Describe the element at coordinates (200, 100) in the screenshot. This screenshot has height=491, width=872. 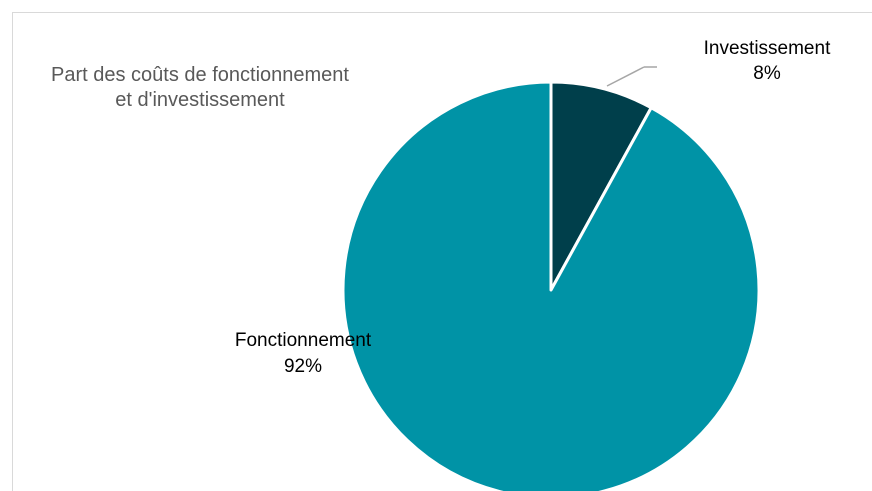
I see `chart-title-line-2: et d'investissement` at that location.